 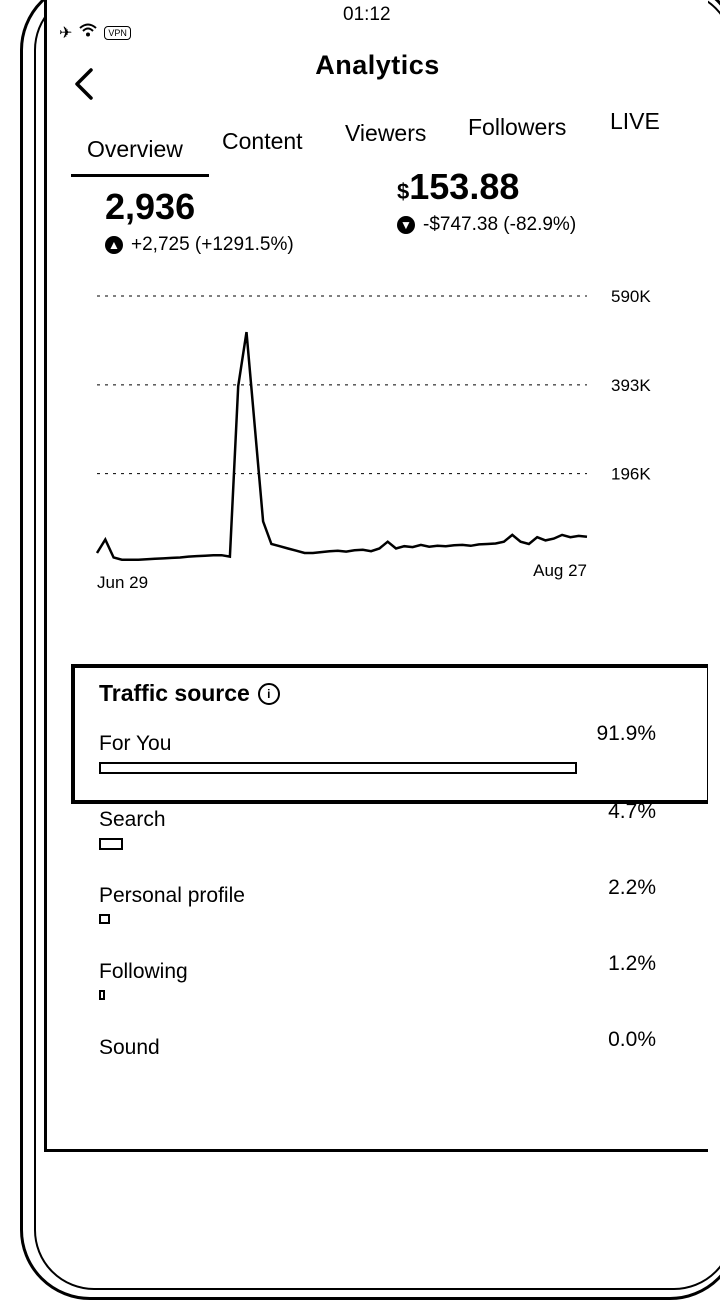 I want to click on active-tab-indicator, so click(x=140, y=175).